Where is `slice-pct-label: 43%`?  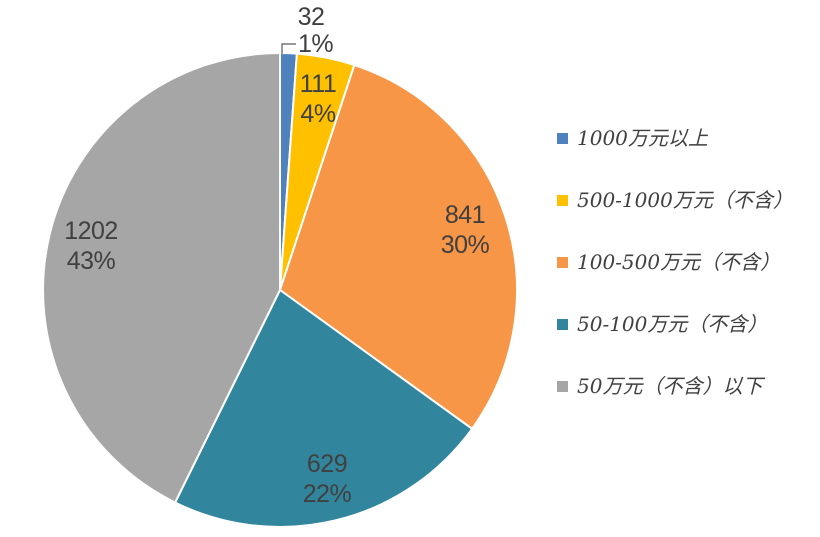
slice-pct-label: 43% is located at coordinates (91, 261).